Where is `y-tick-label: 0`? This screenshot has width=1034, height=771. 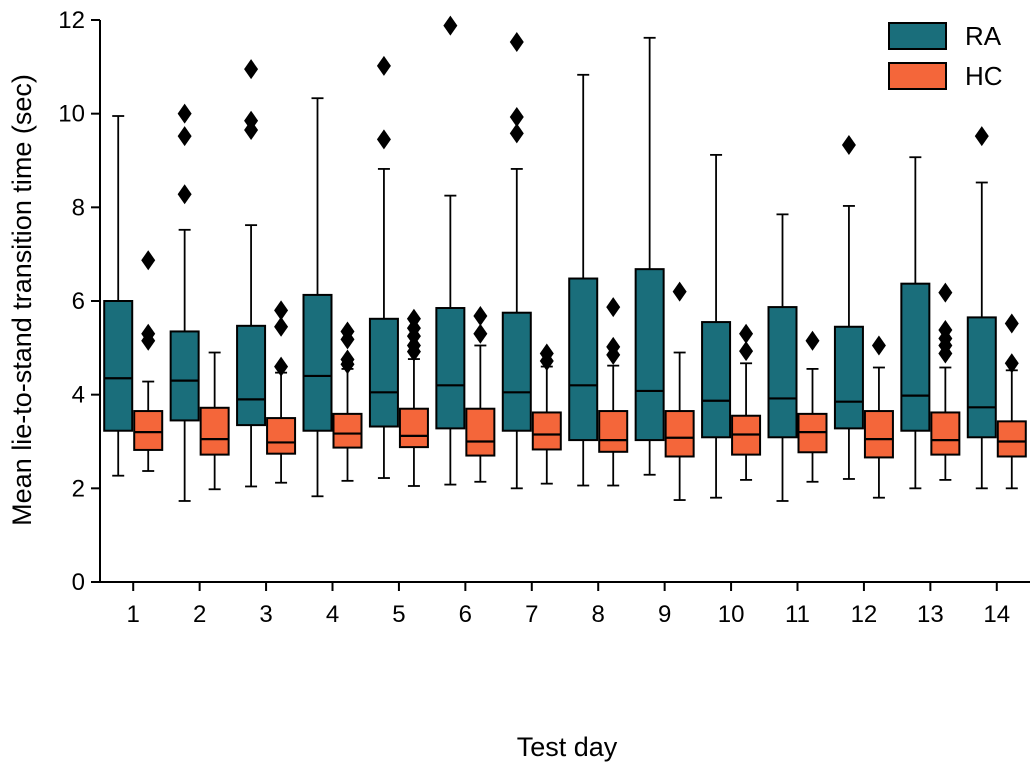
y-tick-label: 0 is located at coordinates (78, 582).